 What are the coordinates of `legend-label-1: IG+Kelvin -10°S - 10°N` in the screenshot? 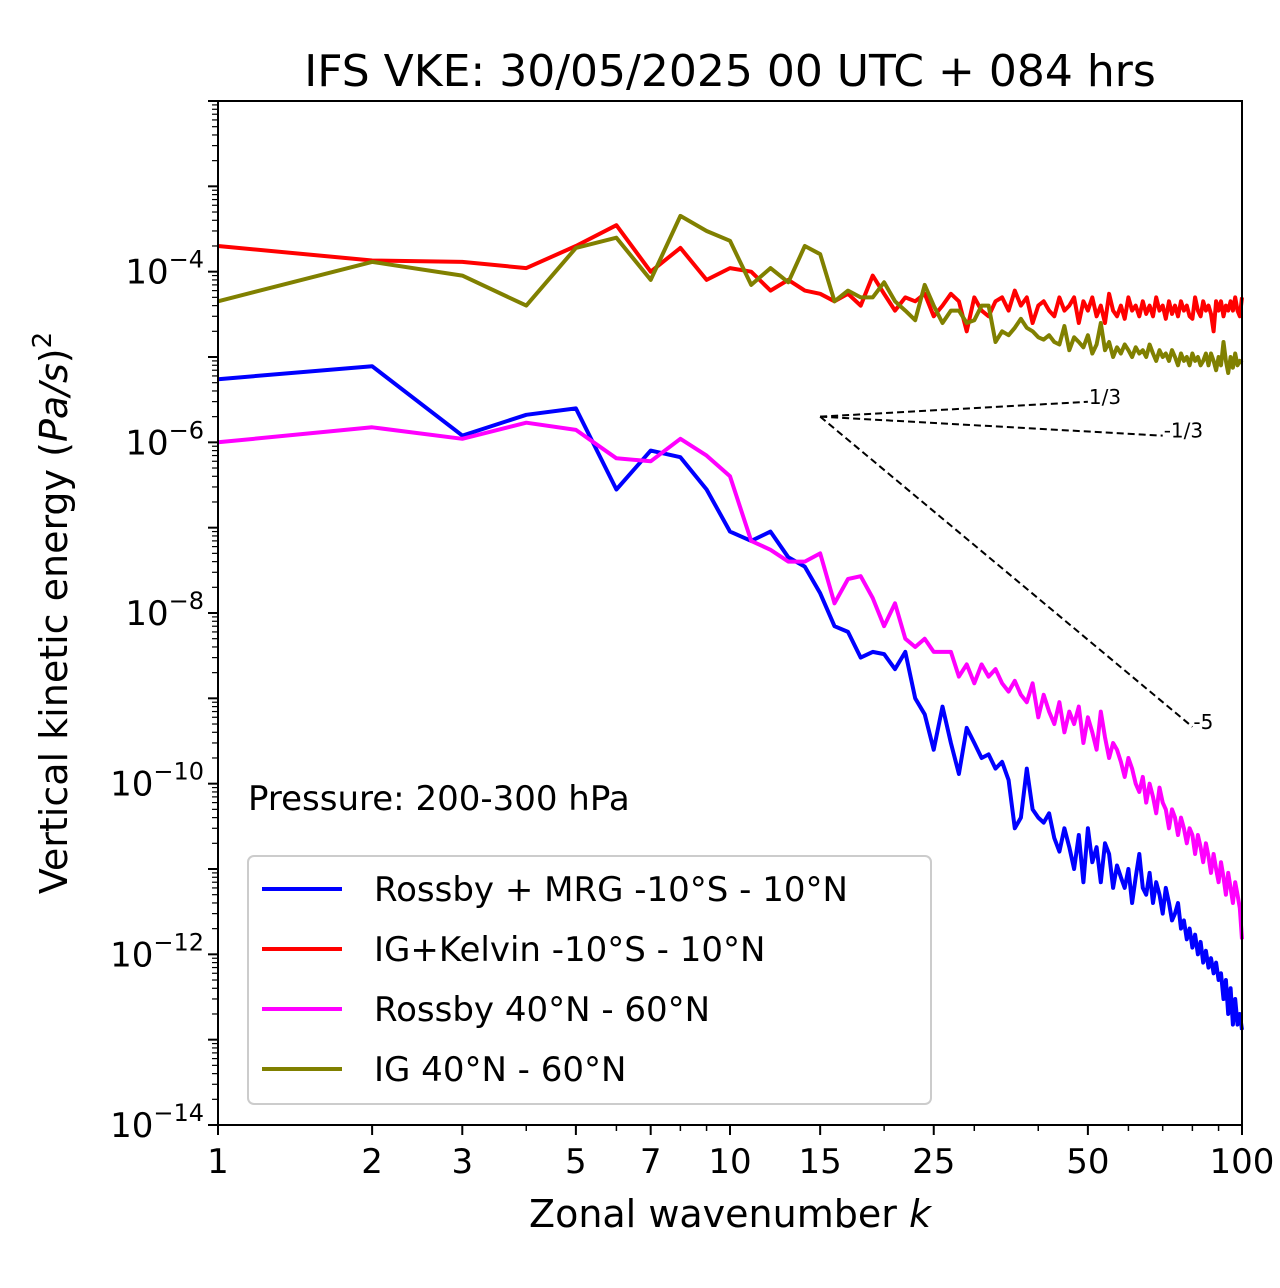 It's located at (569, 950).